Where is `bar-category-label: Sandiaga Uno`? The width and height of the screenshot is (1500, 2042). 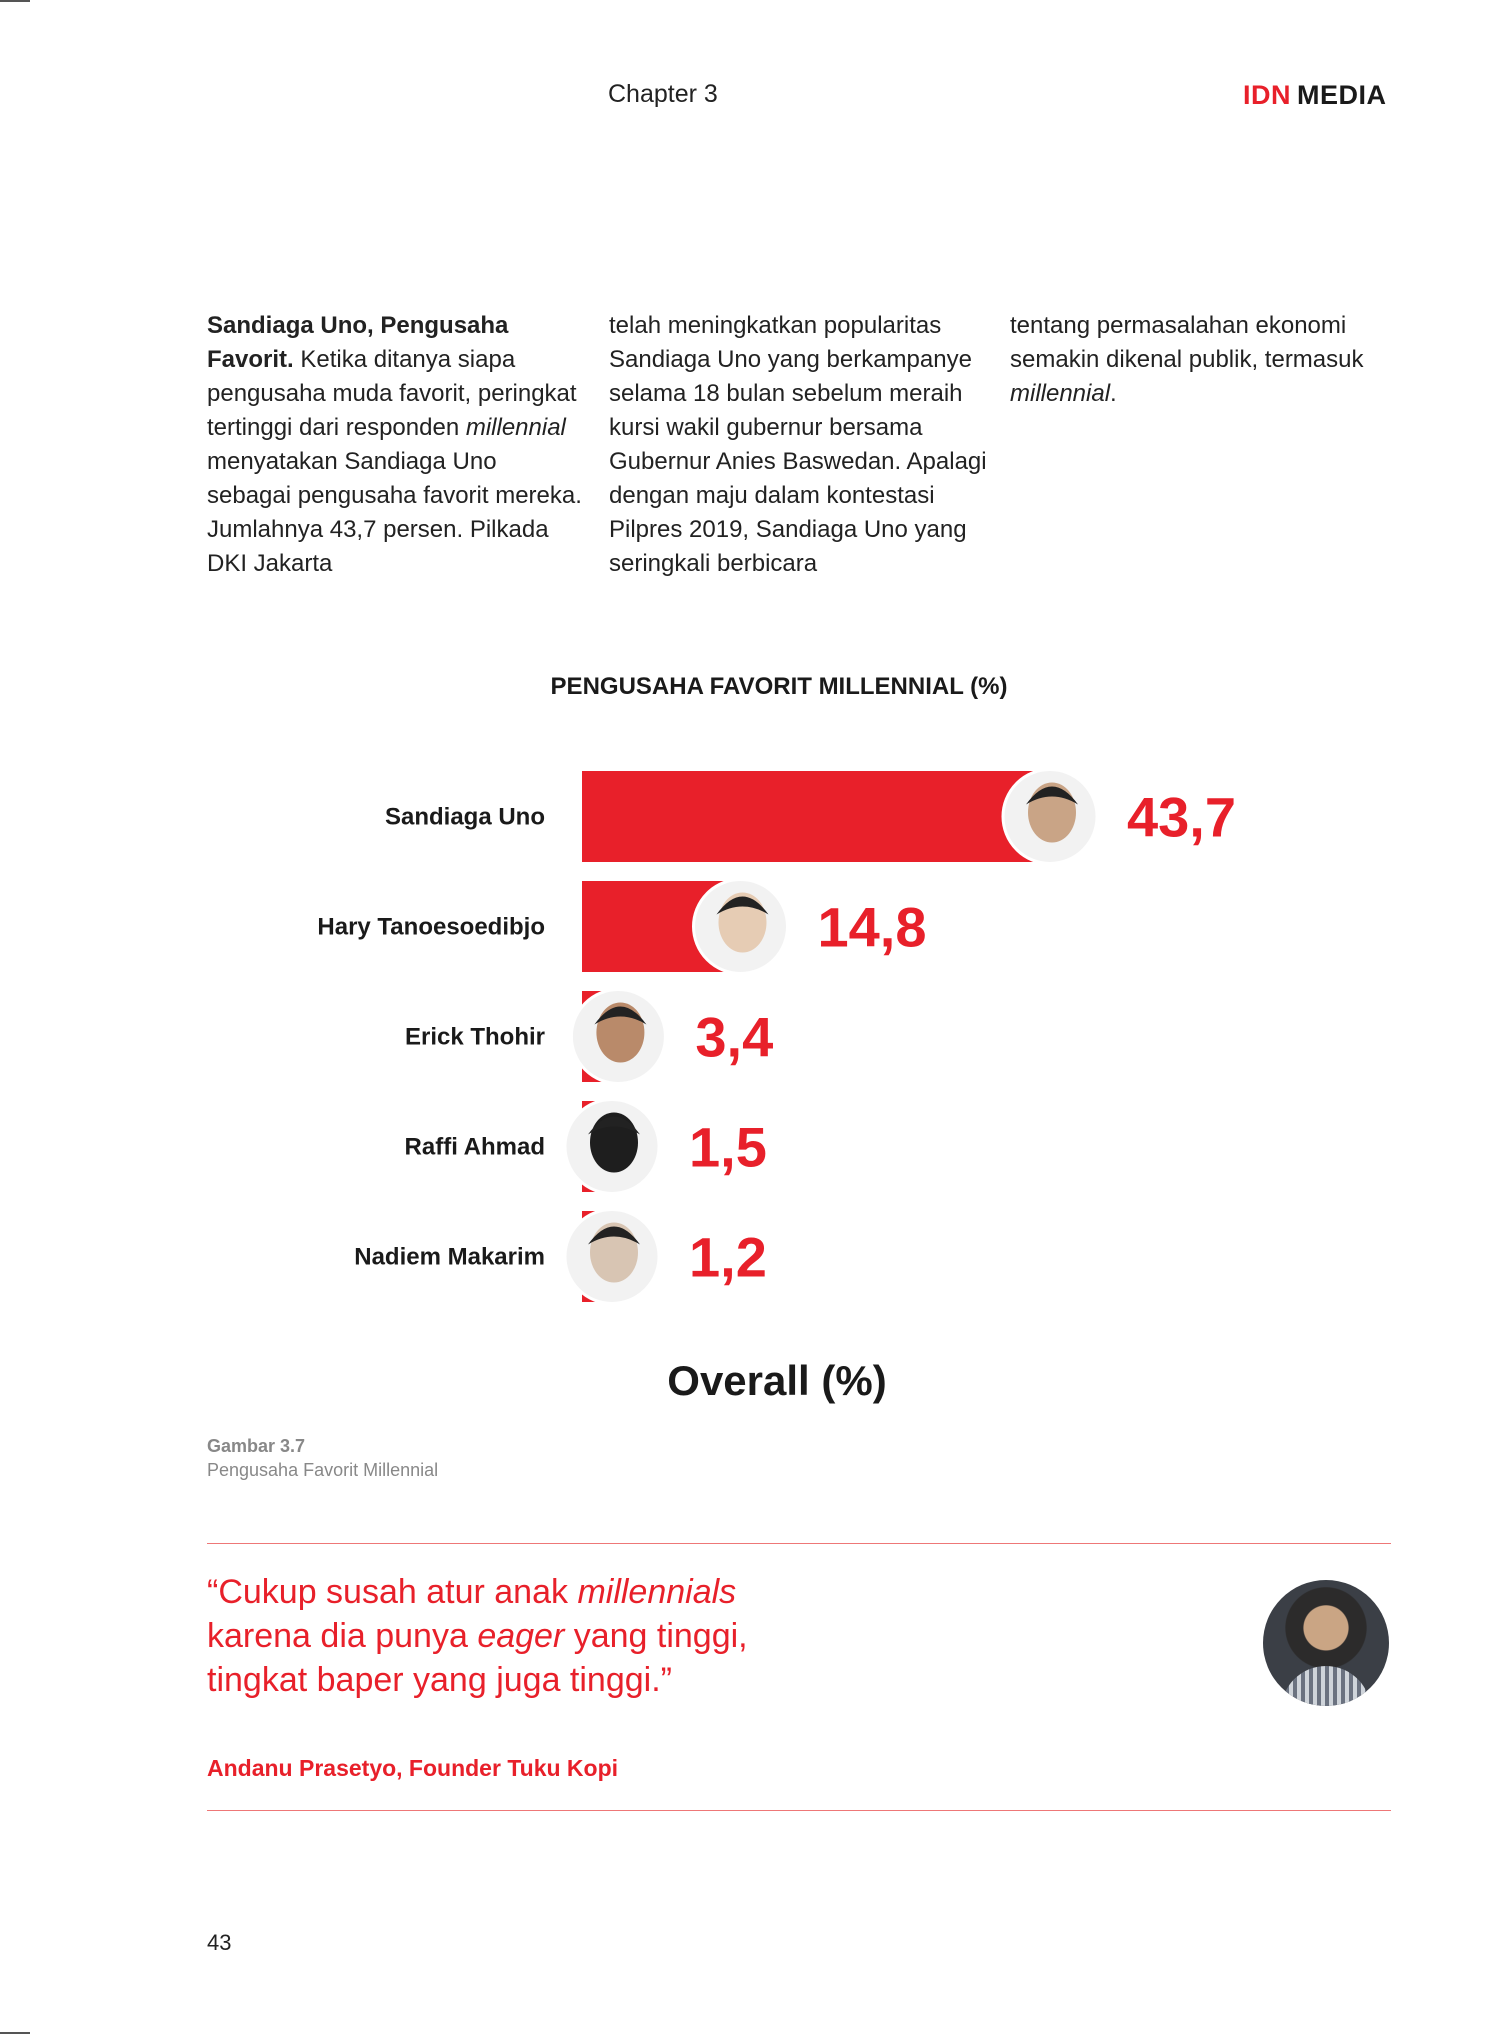 bar-category-label: Sandiaga Uno is located at coordinates (465, 817).